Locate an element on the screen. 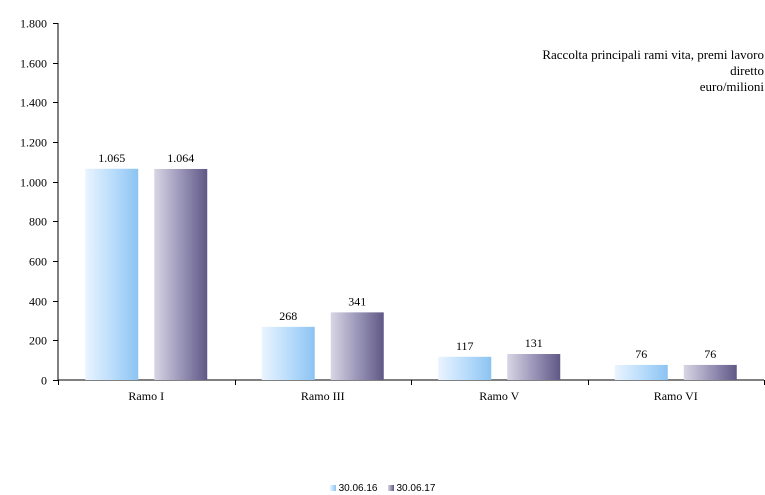  x-tick-label: Ramo VI is located at coordinates (676, 396).